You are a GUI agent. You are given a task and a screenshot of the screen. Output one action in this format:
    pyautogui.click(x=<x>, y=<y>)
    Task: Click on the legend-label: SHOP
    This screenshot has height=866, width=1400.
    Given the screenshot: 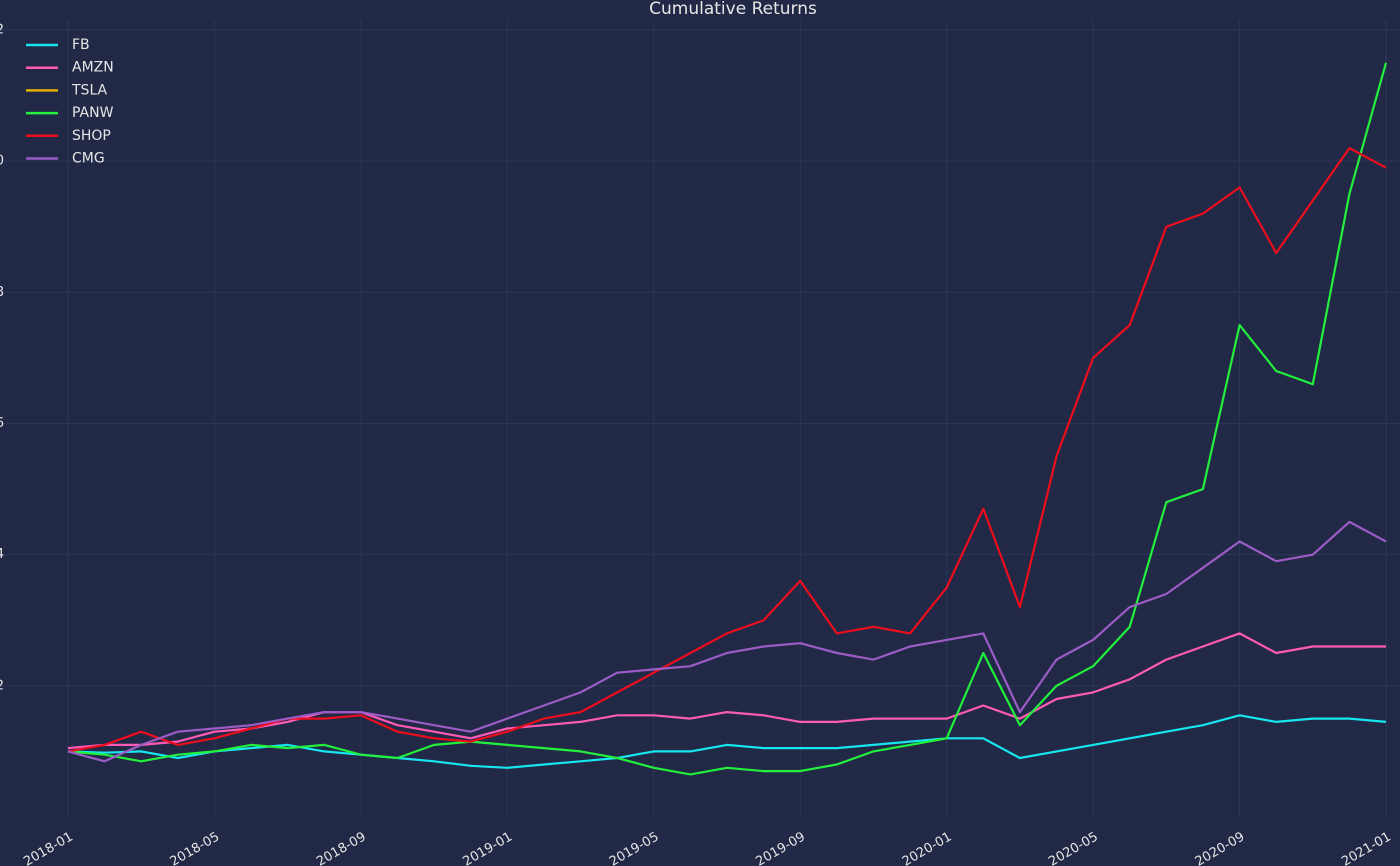 What is the action you would take?
    pyautogui.click(x=91, y=136)
    